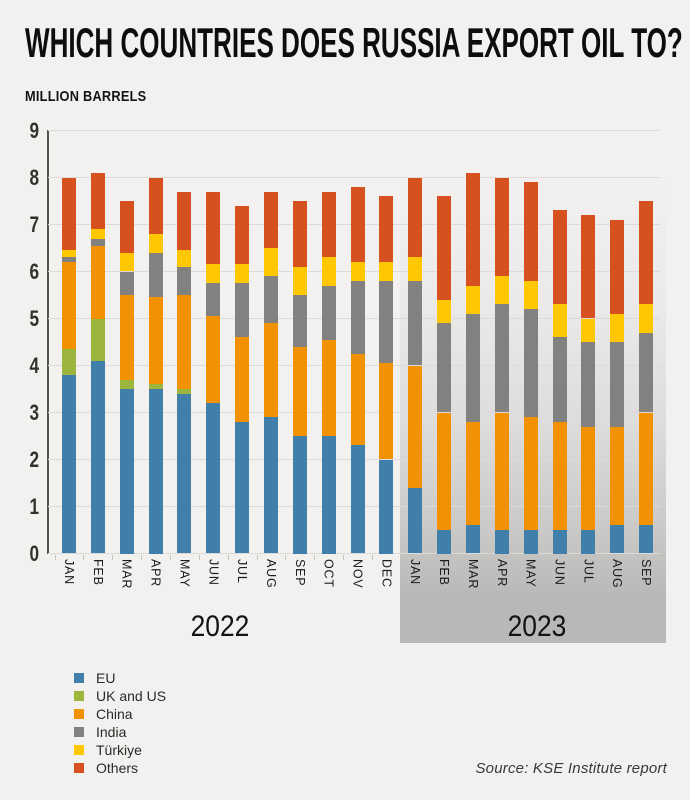  Describe the element at coordinates (69, 362) in the screenshot. I see `bar-jan-uk-and-us` at that location.